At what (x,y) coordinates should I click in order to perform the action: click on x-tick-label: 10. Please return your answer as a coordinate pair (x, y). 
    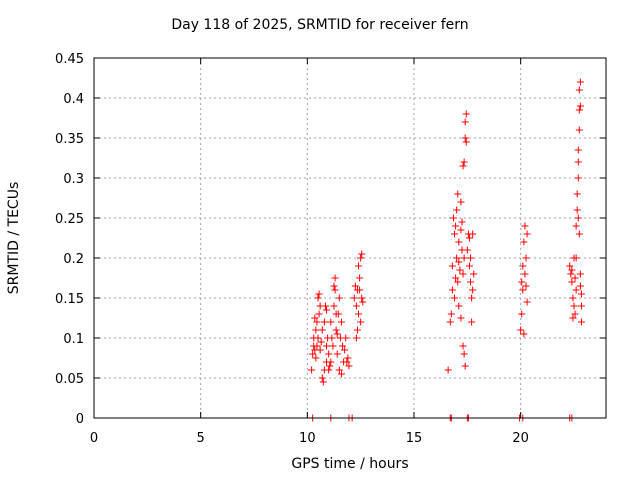
    Looking at the image, I should click on (307, 438).